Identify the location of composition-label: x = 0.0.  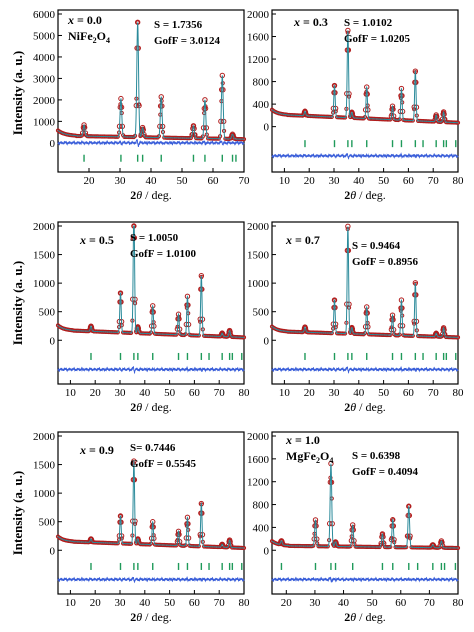
(84, 20).